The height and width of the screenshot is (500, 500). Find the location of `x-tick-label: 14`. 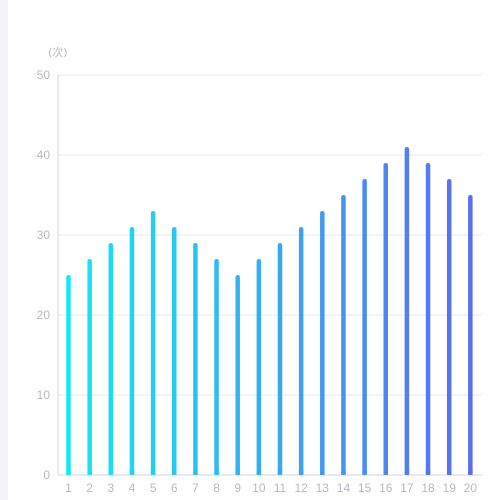

x-tick-label: 14 is located at coordinates (344, 488).